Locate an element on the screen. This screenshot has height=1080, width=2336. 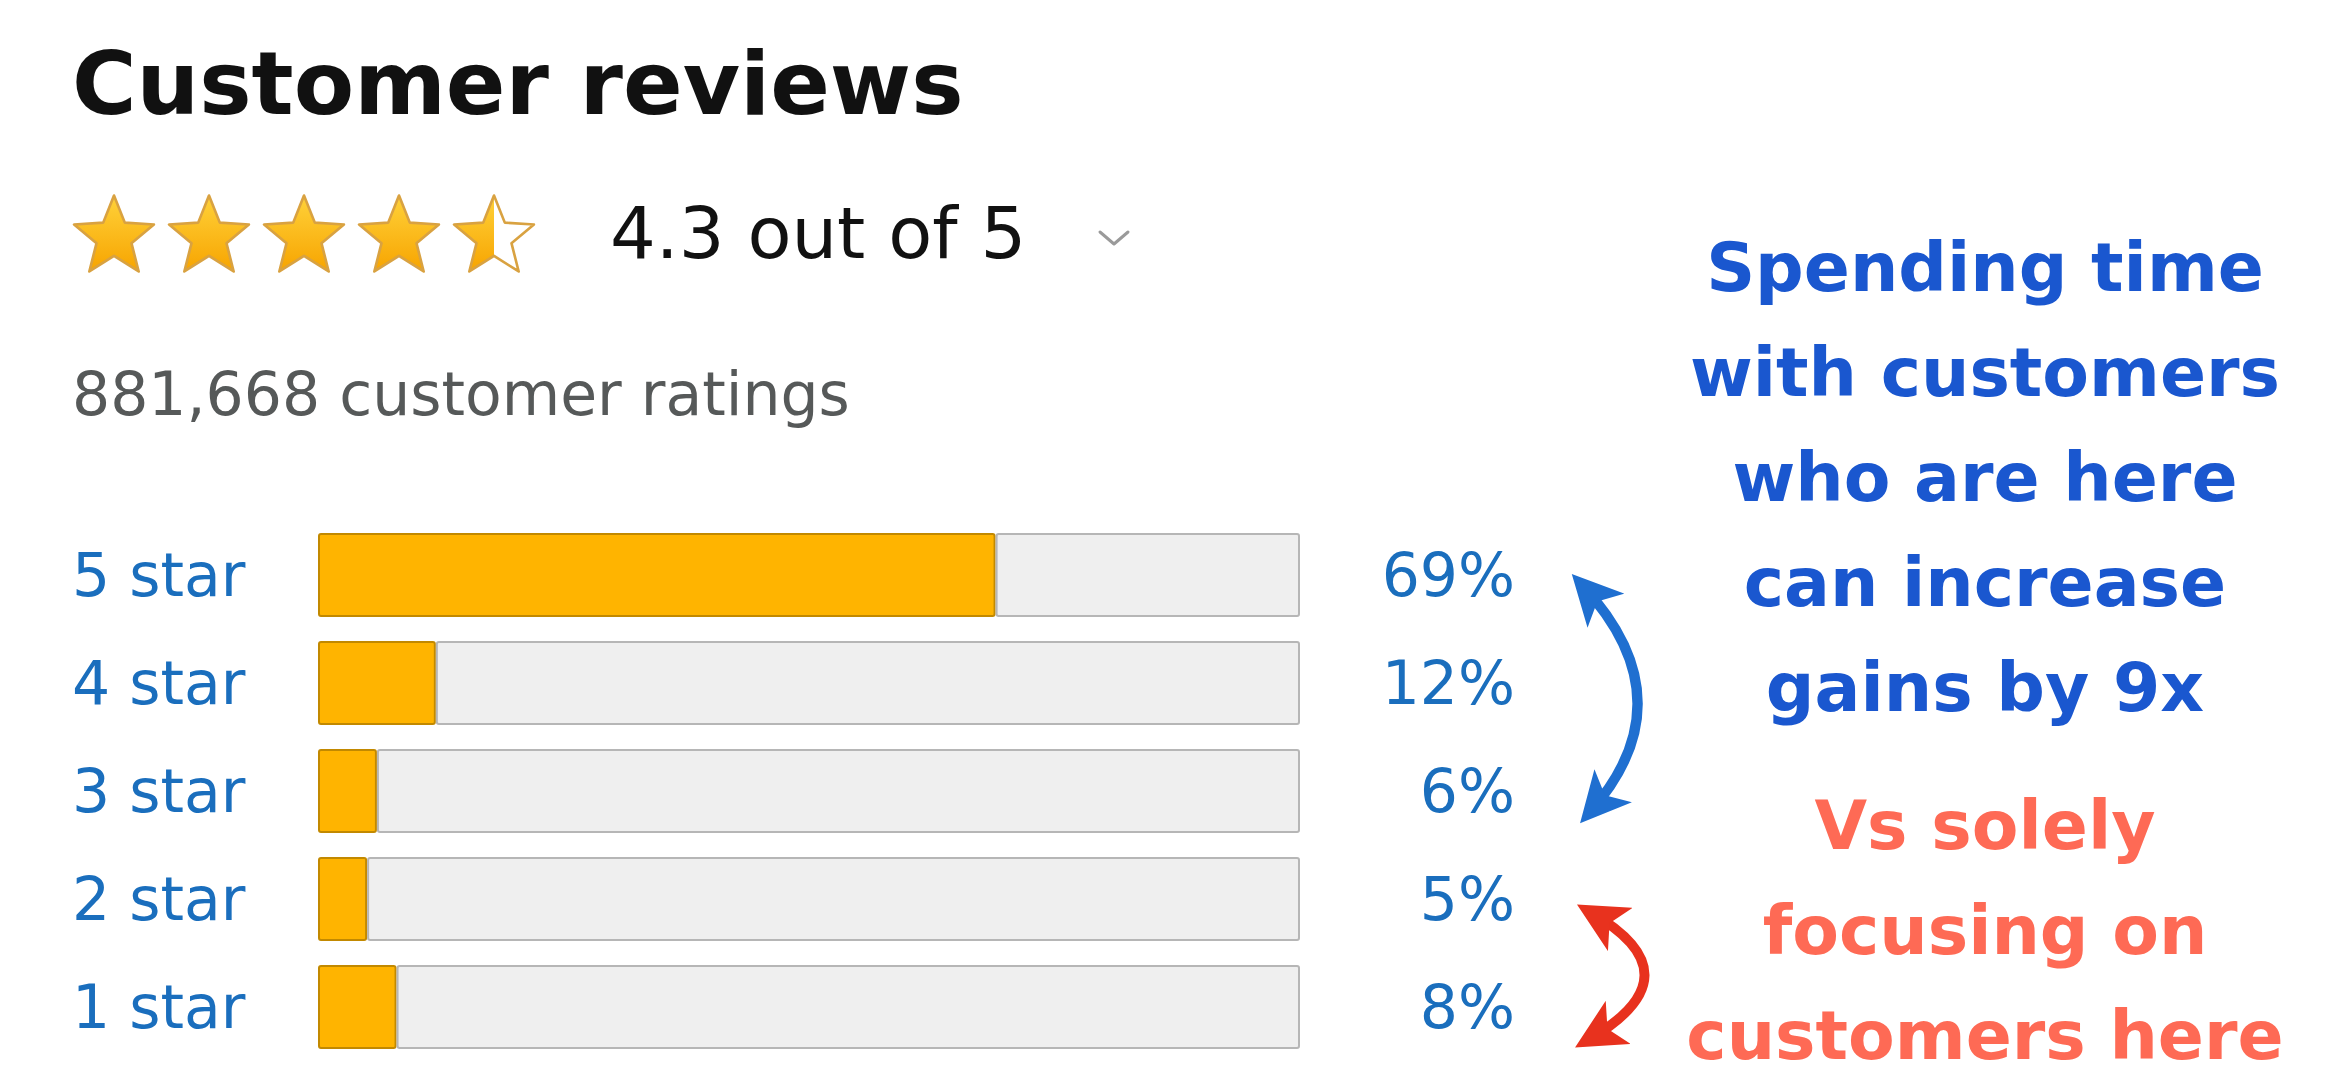
y-tick-label: 5 star is located at coordinates (159, 575).